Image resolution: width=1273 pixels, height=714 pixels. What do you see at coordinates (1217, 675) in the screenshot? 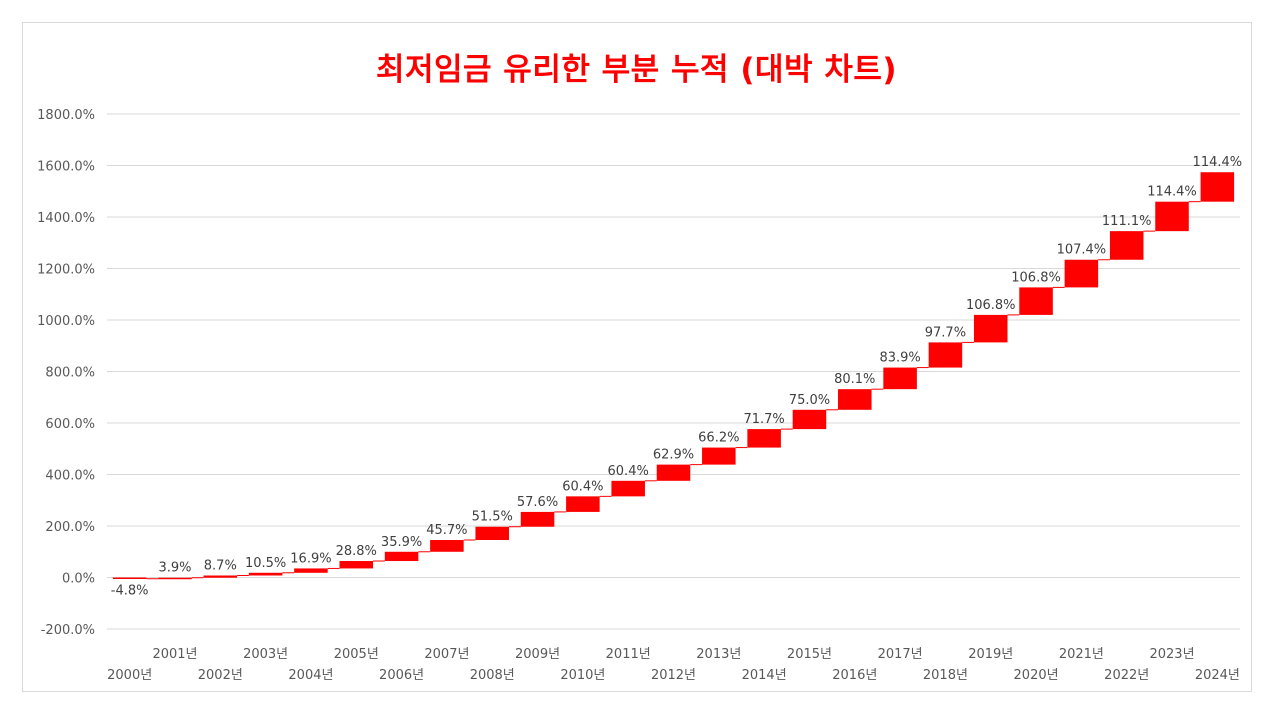
I see `x-category-label: 2024년` at bounding box center [1217, 675].